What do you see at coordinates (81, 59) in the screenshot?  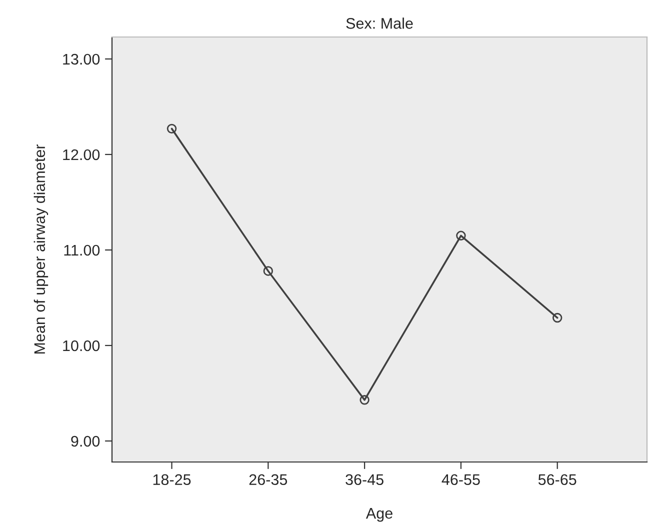 I see `y-tick-label: 13.00` at bounding box center [81, 59].